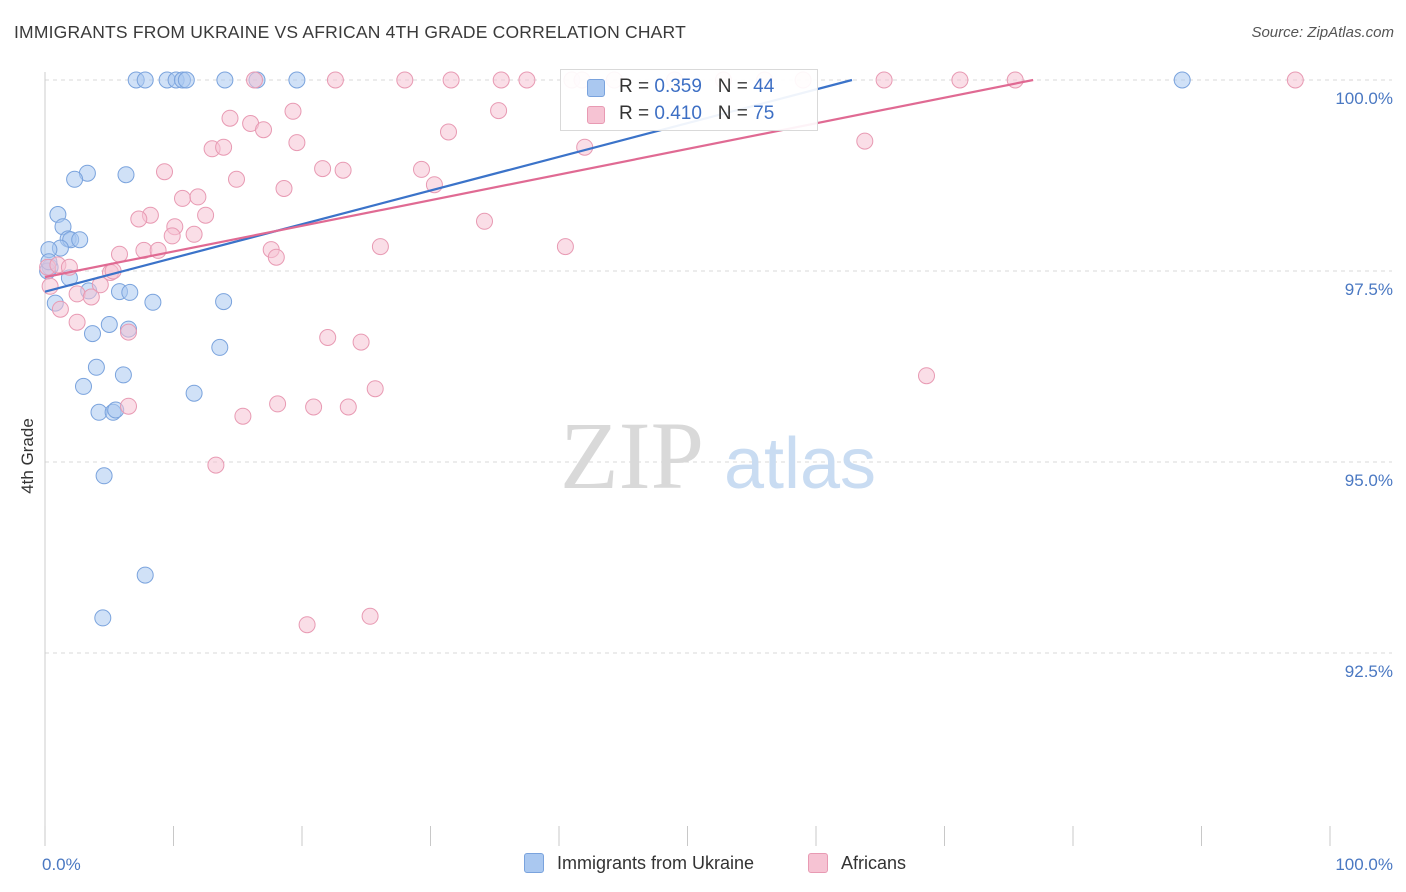 Image resolution: width=1406 pixels, height=892 pixels. I want to click on y-tick-label: 100.0%, so click(1364, 98).